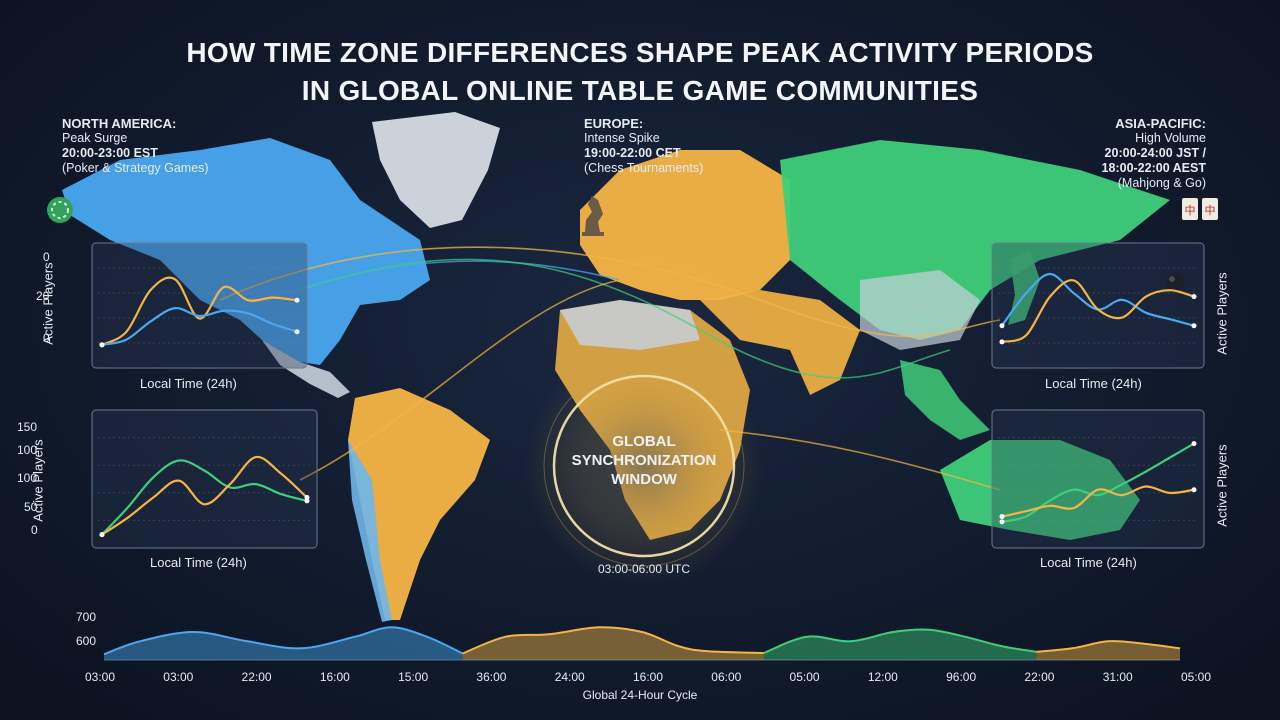 The height and width of the screenshot is (720, 1280). I want to click on region-games: (Mahjong & Go), so click(1161, 183).